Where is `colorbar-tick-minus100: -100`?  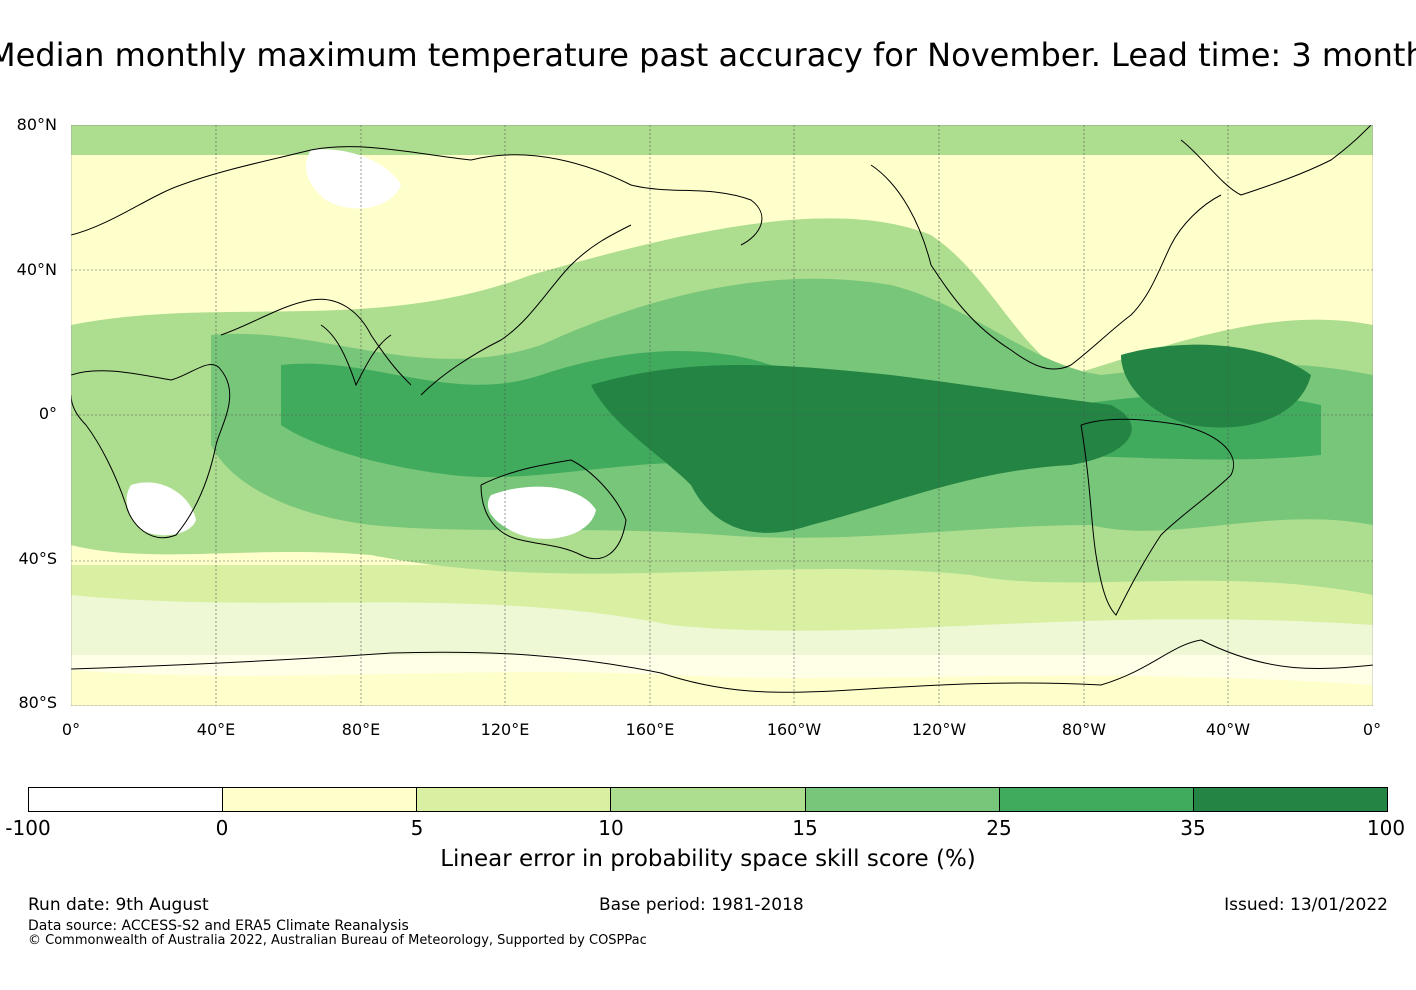
colorbar-tick-minus100: -100 is located at coordinates (28, 828).